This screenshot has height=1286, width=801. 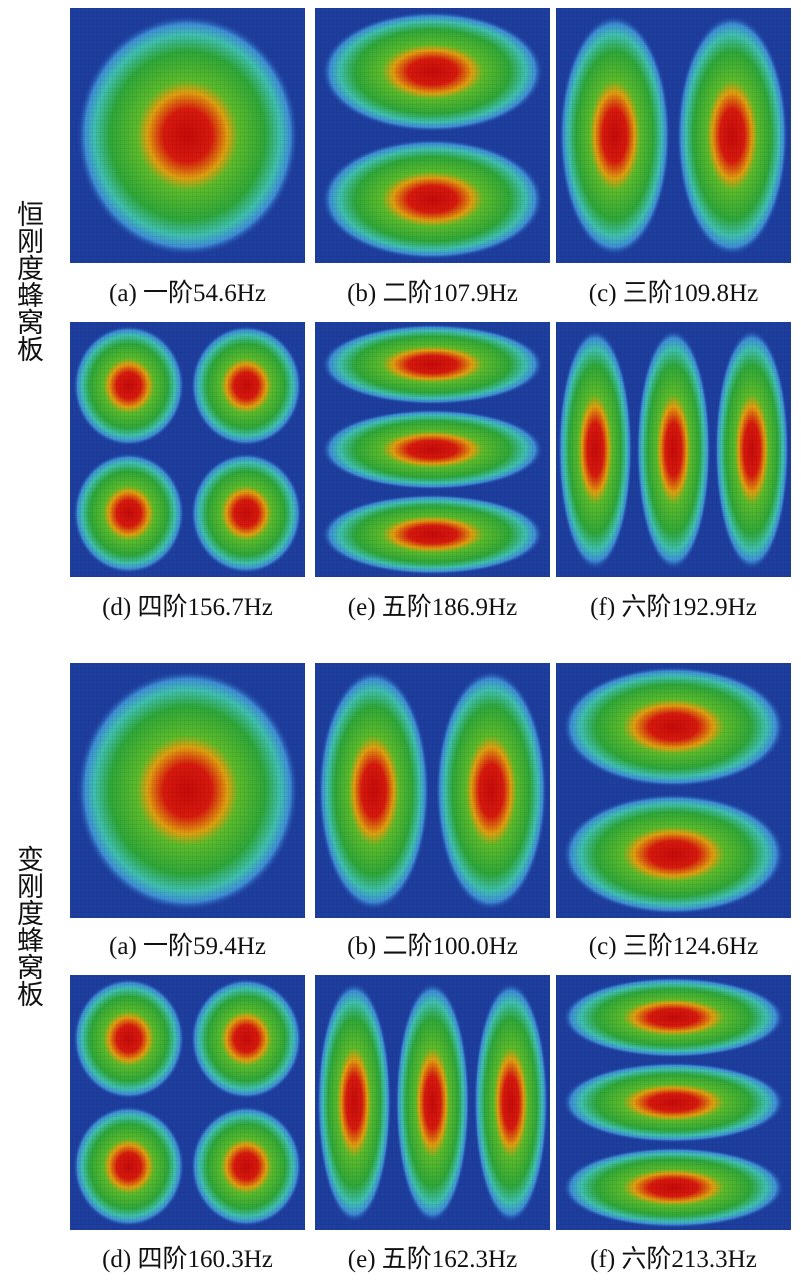 I want to click on panel-caption: (f) 六阶192.9Hz, so click(x=673, y=607).